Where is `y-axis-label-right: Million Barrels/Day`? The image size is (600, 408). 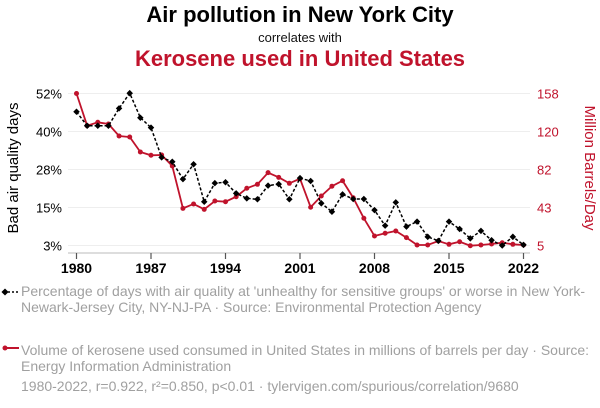 y-axis-label-right: Million Barrels/Day is located at coordinates (589, 168).